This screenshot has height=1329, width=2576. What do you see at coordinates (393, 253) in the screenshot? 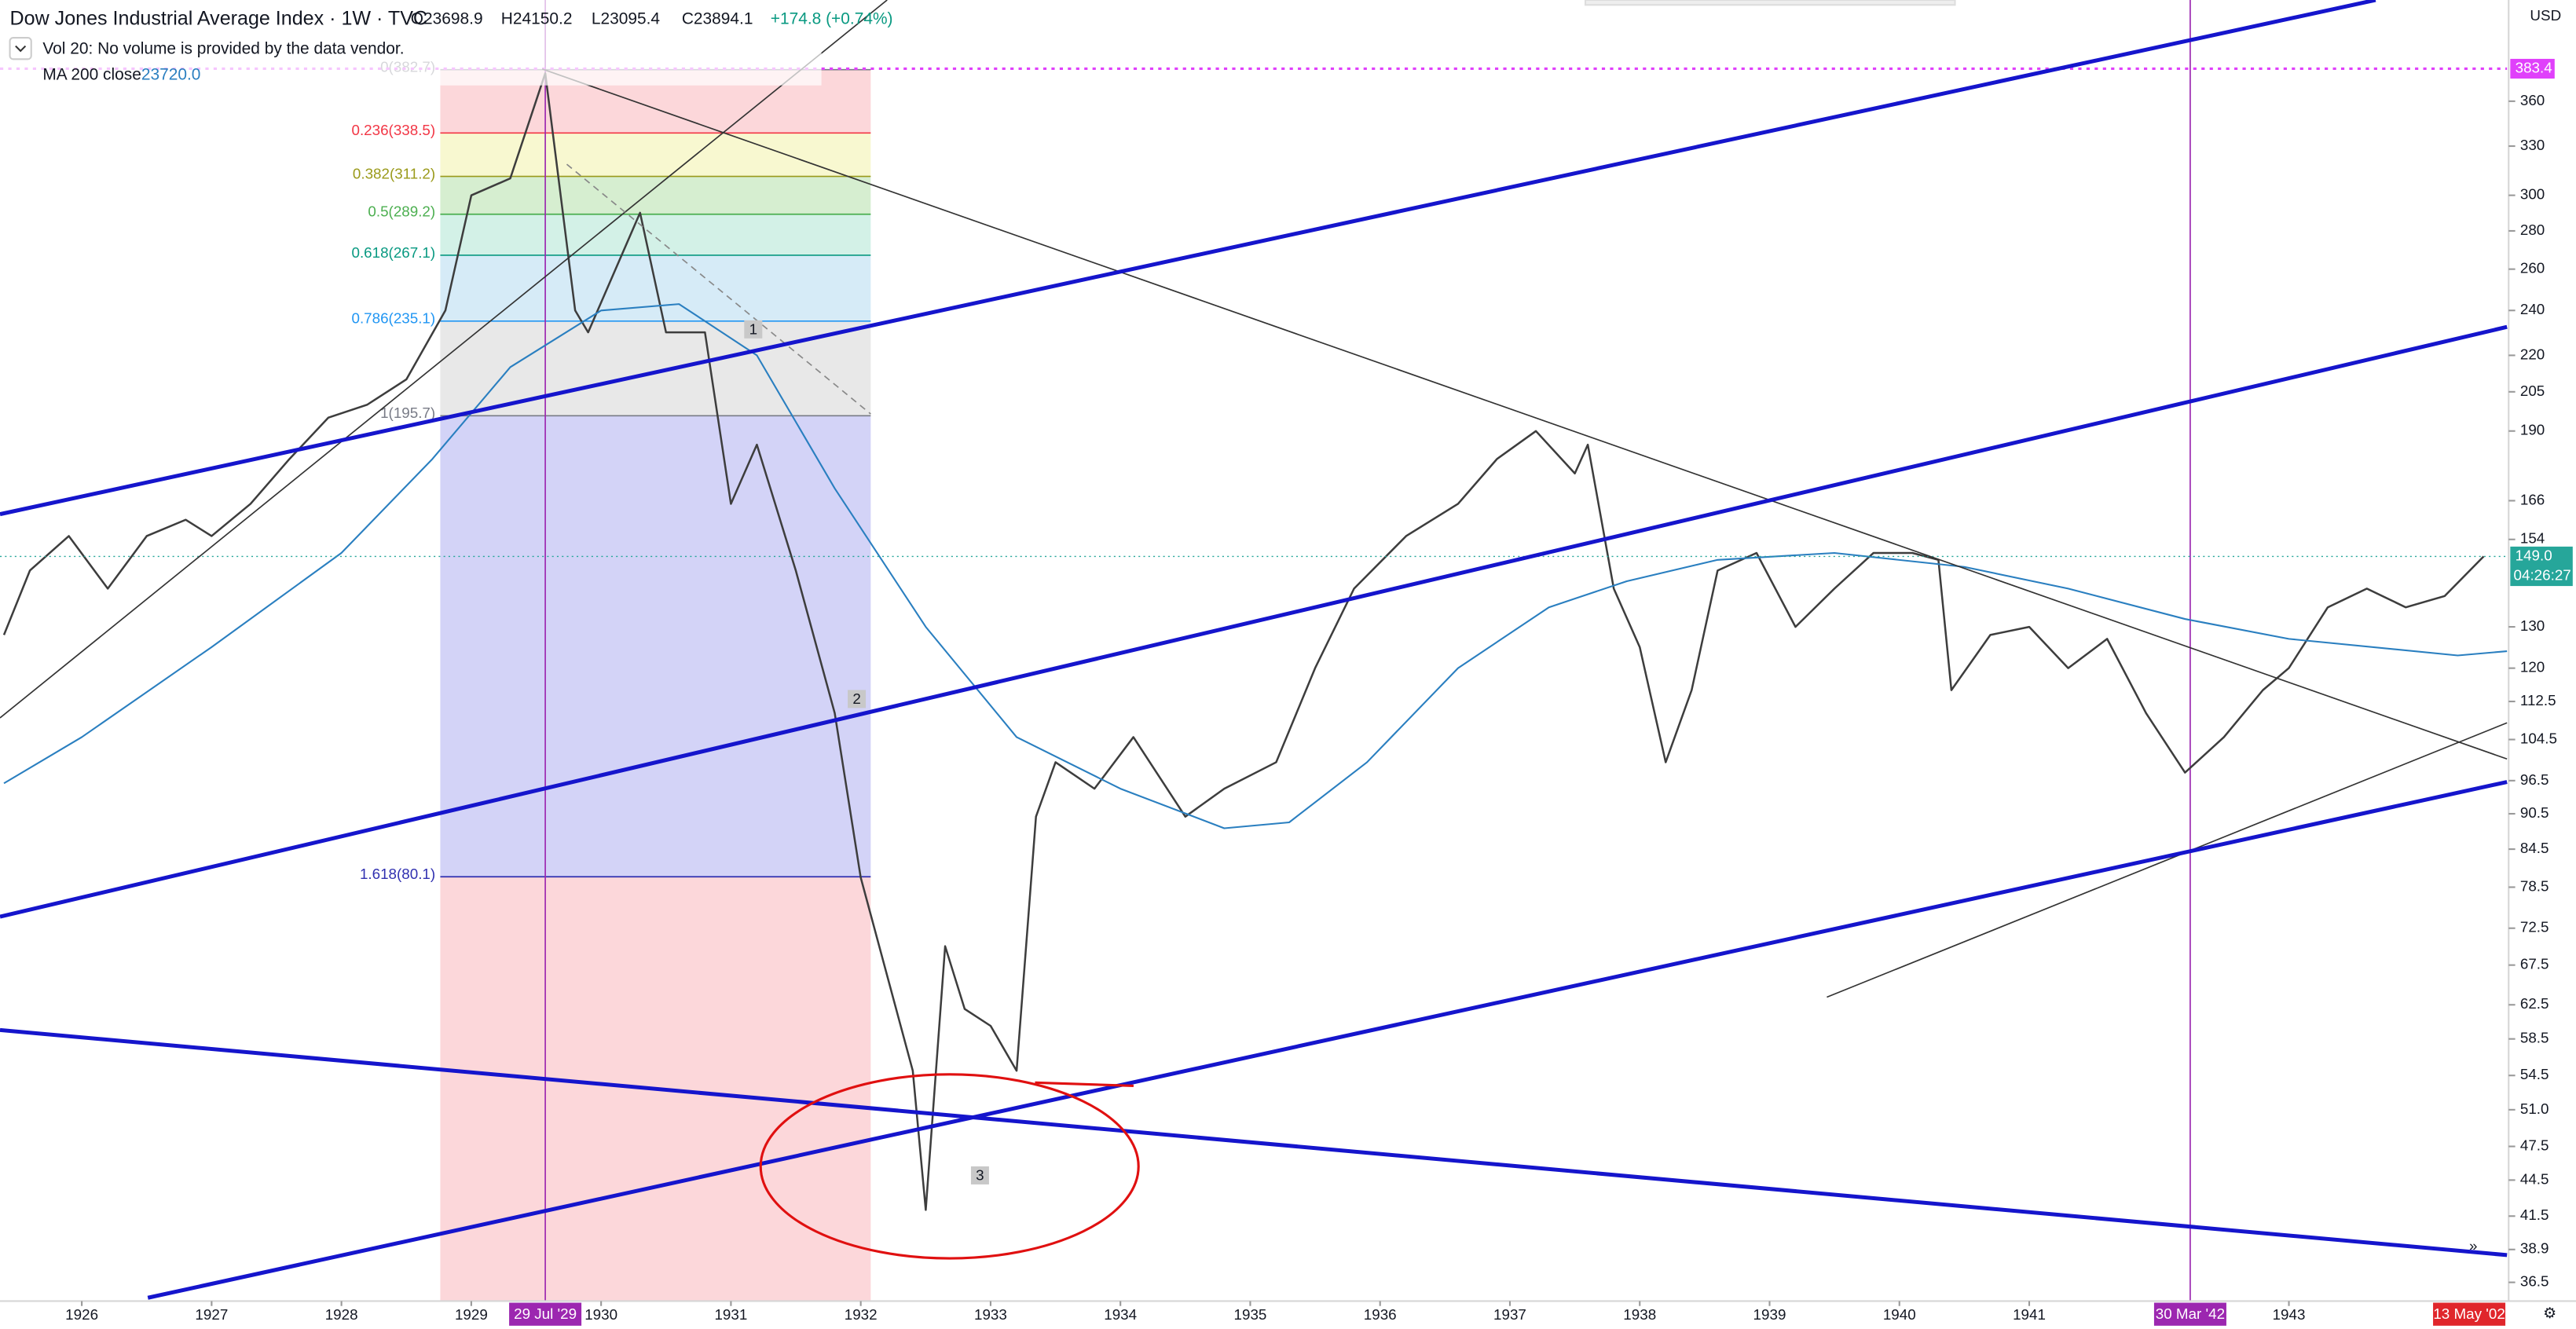
I see `fib-label: 0.618(267.1)` at bounding box center [393, 253].